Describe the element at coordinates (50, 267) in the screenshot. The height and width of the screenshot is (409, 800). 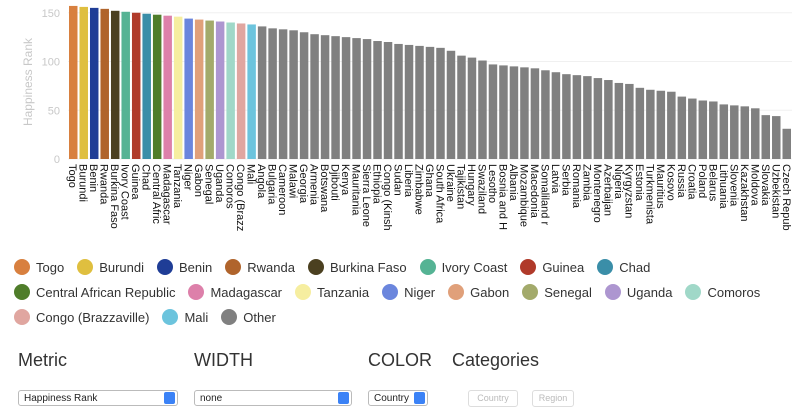
I see `legend-label: Togo` at that location.